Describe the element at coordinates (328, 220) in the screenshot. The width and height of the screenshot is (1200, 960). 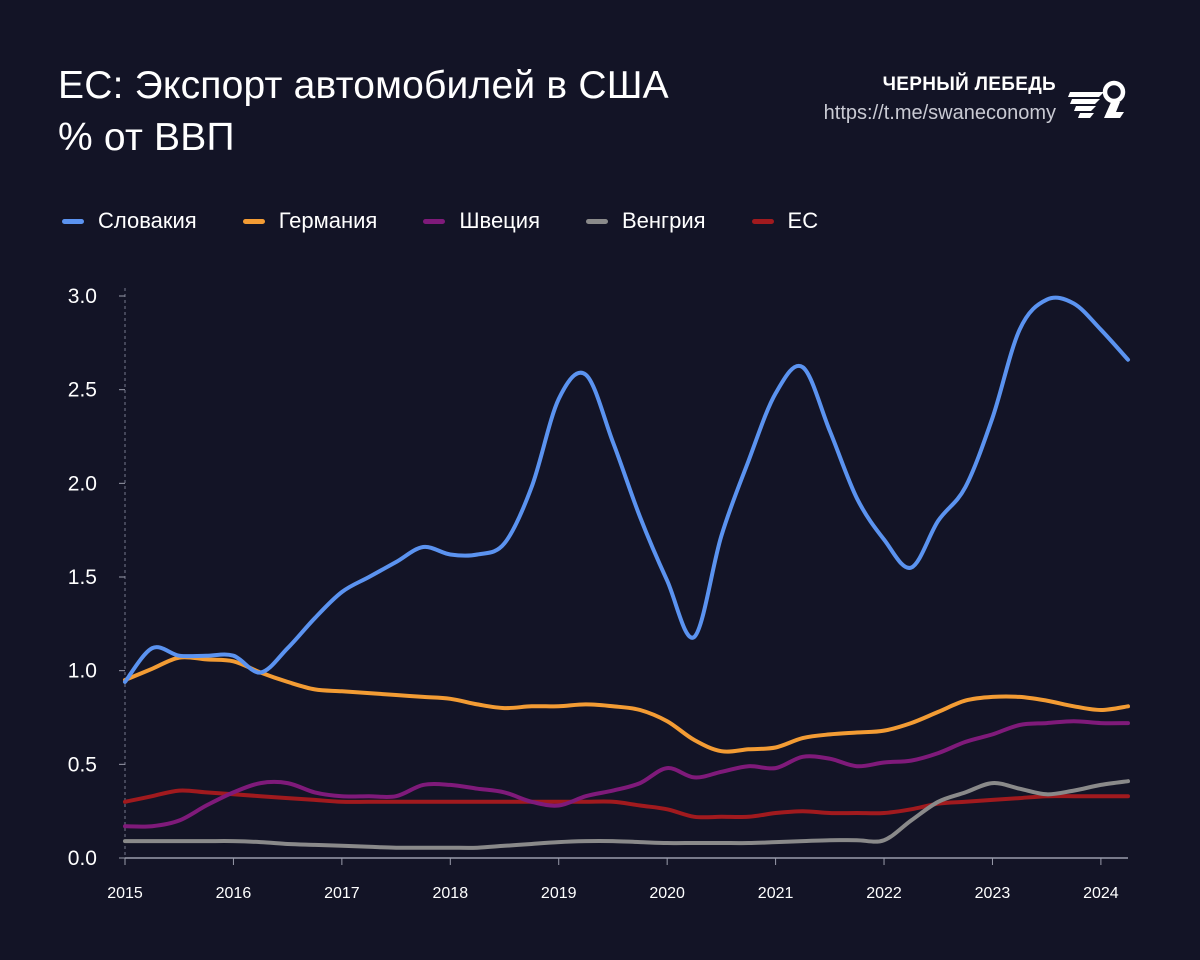
I see `legend-label: Германия` at that location.